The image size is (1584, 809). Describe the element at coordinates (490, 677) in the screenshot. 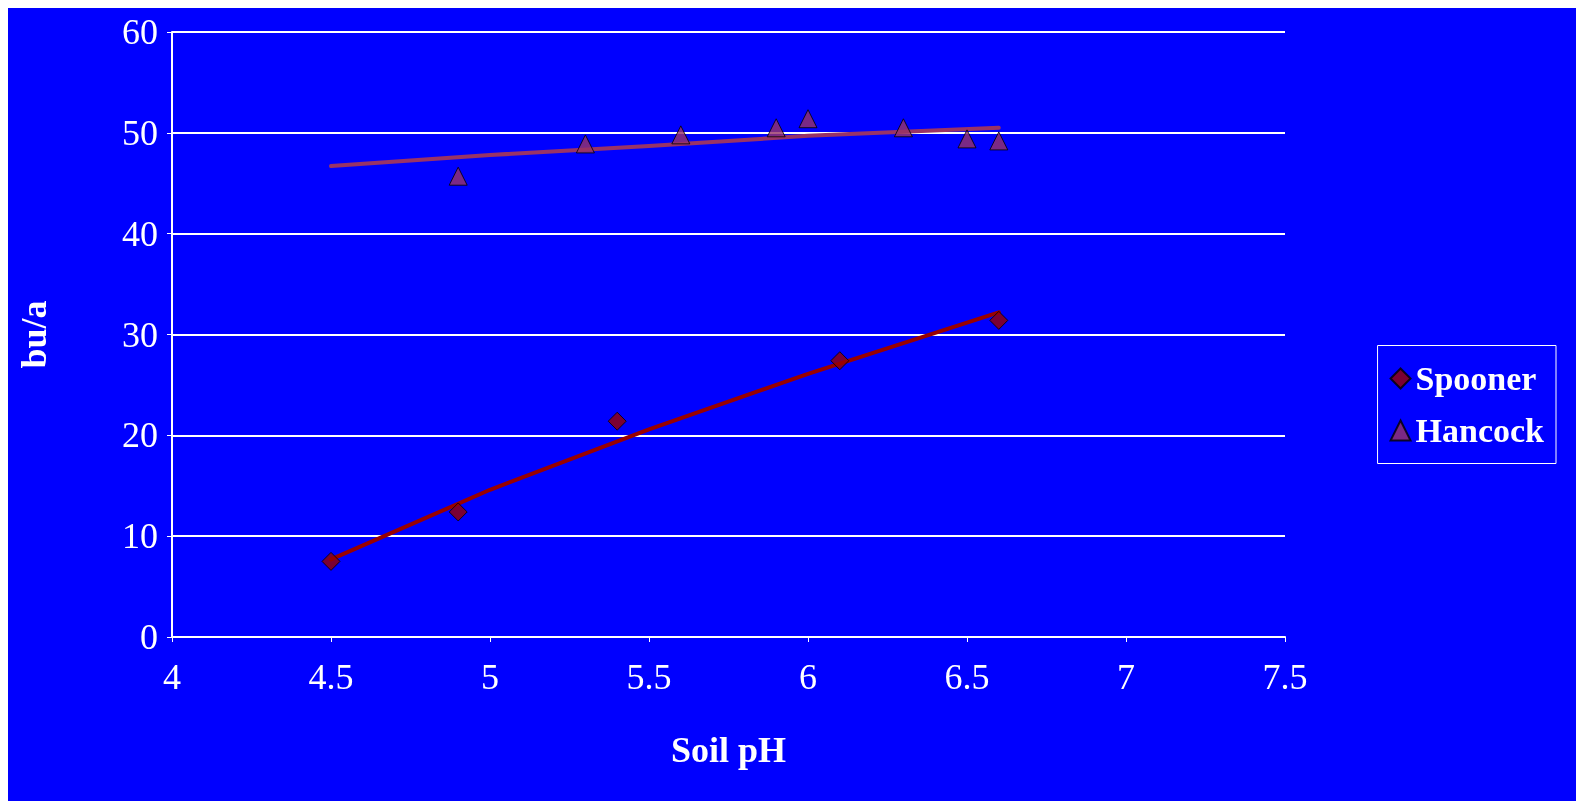

I see `x-tick-label: 5` at that location.